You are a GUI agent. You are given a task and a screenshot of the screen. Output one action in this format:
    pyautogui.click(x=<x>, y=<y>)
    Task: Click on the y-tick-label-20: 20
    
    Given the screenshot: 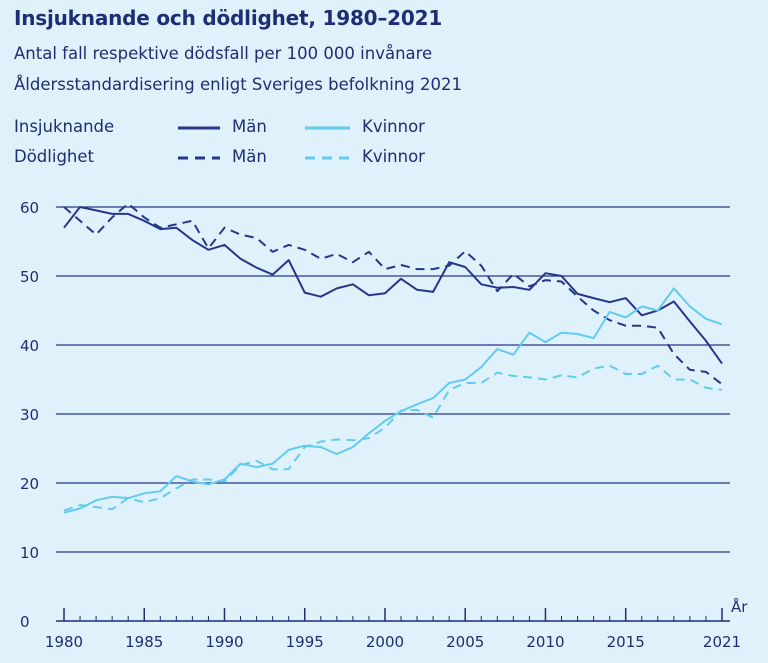 What is the action you would take?
    pyautogui.click(x=29, y=484)
    